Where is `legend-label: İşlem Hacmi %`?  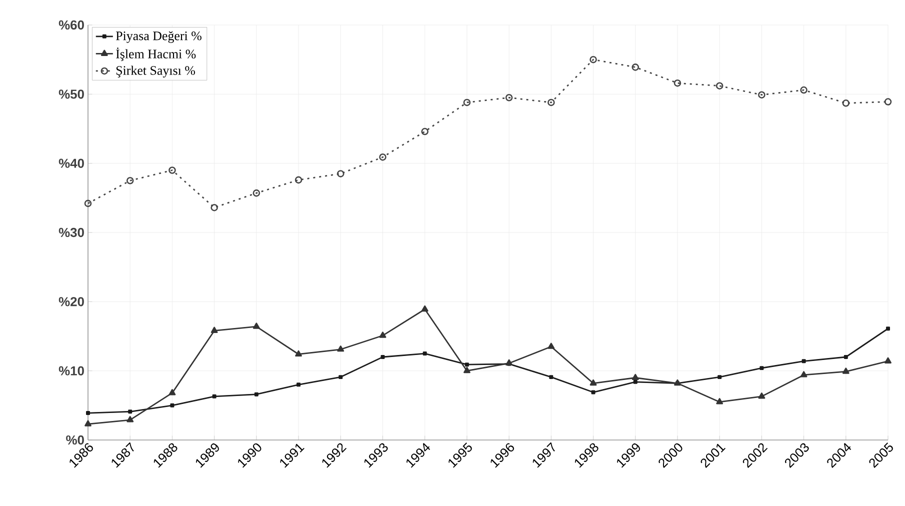 legend-label: İşlem Hacmi % is located at coordinates (156, 55).